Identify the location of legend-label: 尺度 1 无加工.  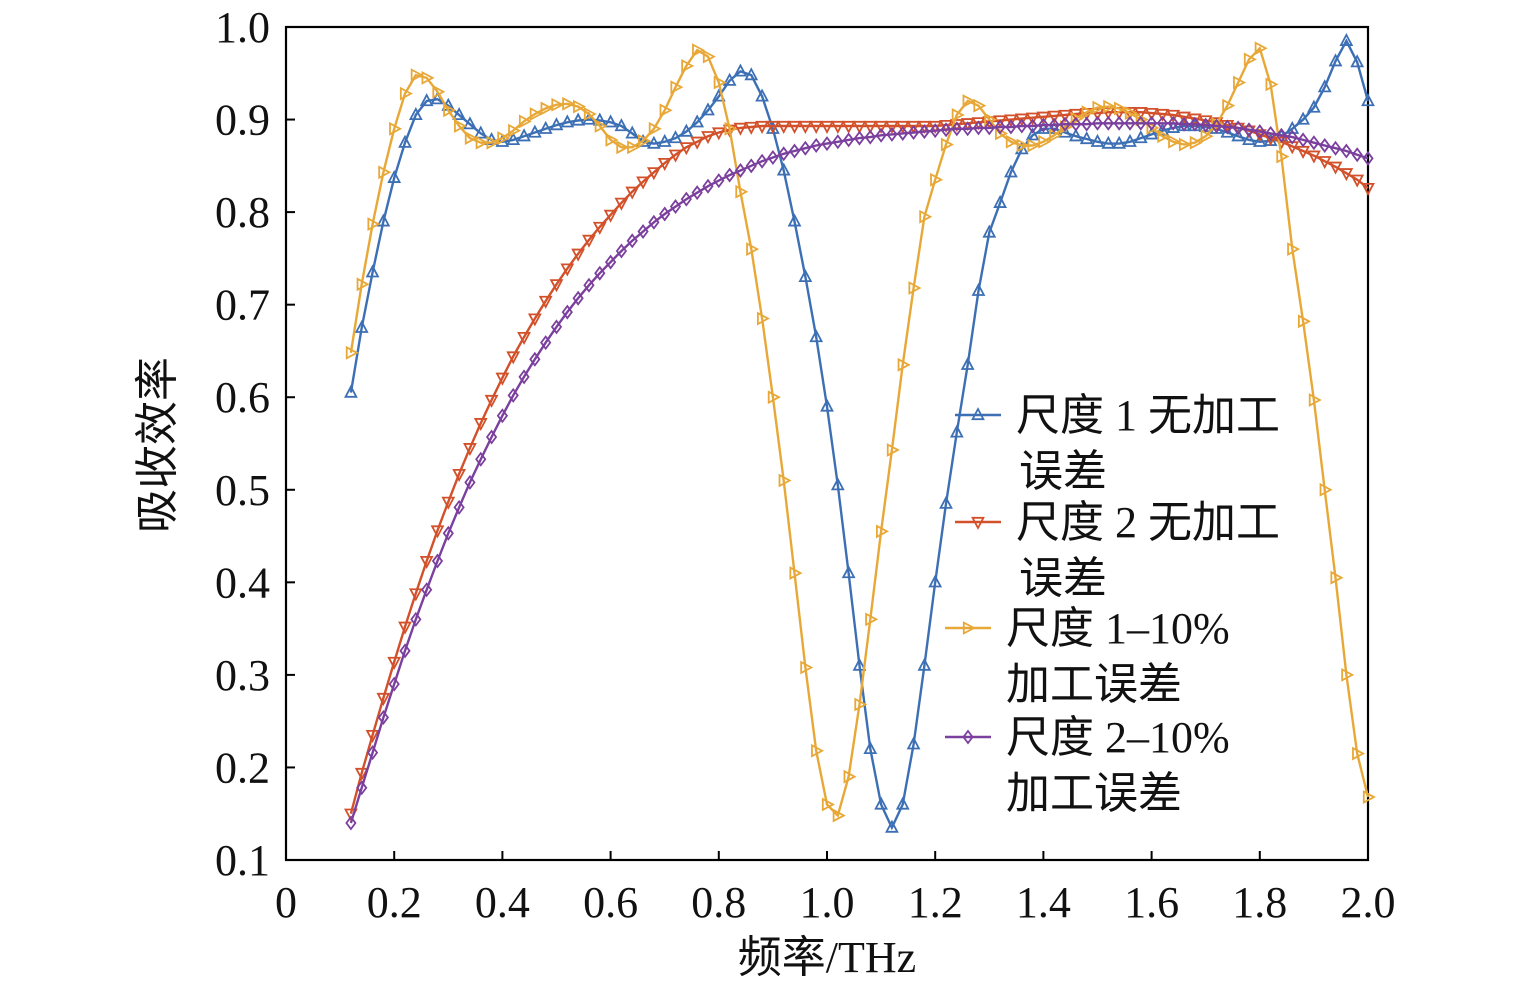
(1148, 415).